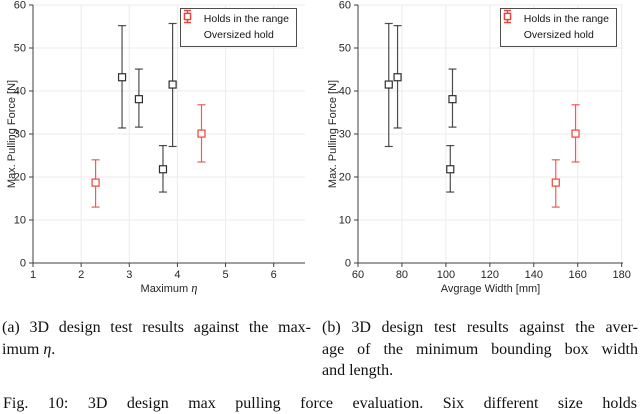  Describe the element at coordinates (33, 275) in the screenshot. I see `svg-text: 1` at that location.